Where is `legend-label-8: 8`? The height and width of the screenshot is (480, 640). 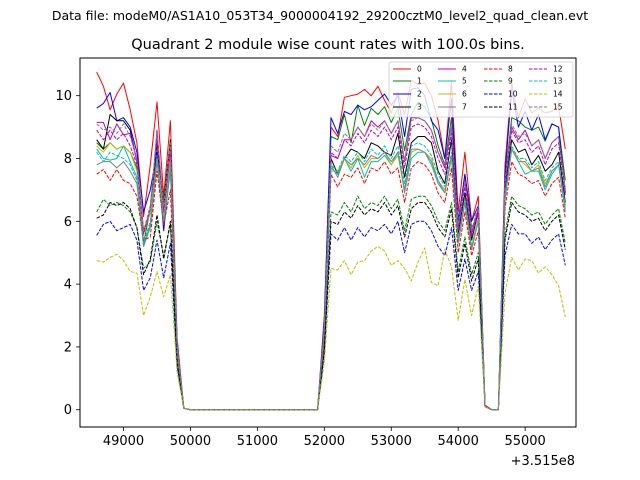 legend-label-8: 8 is located at coordinates (510, 69).